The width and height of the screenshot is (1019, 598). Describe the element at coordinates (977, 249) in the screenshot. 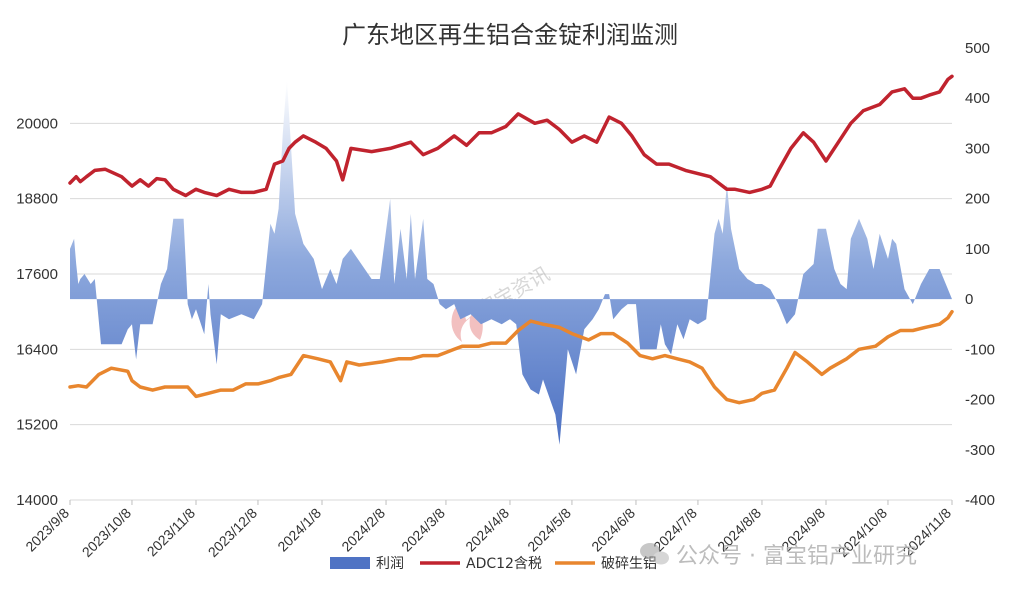

I see `right-tick-label: 100` at that location.